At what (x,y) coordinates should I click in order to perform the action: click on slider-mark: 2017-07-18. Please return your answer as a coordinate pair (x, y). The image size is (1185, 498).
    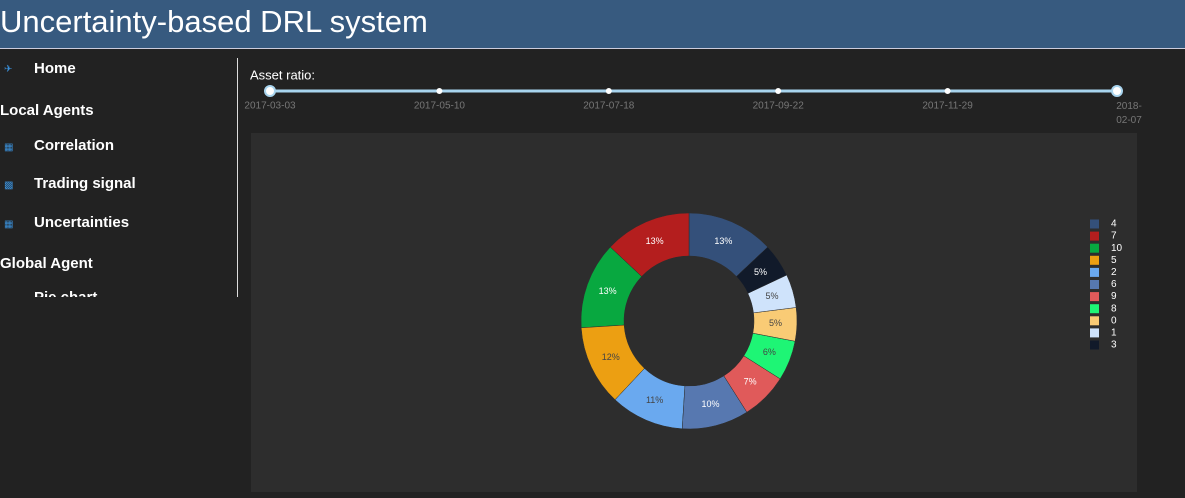
    Looking at the image, I should click on (609, 106).